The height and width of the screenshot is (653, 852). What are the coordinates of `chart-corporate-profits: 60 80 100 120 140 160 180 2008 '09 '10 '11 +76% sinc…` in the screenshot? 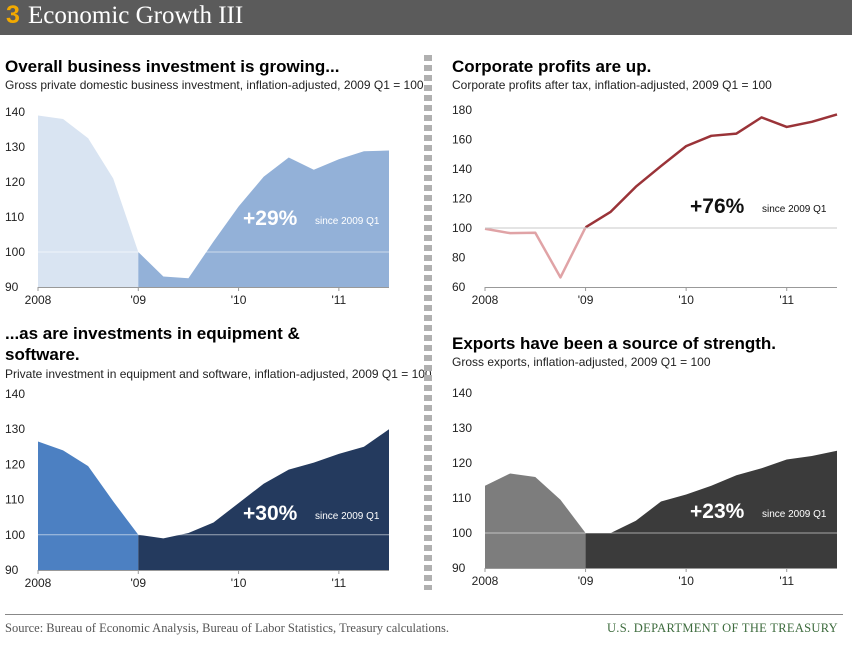 It's located at (645, 205).